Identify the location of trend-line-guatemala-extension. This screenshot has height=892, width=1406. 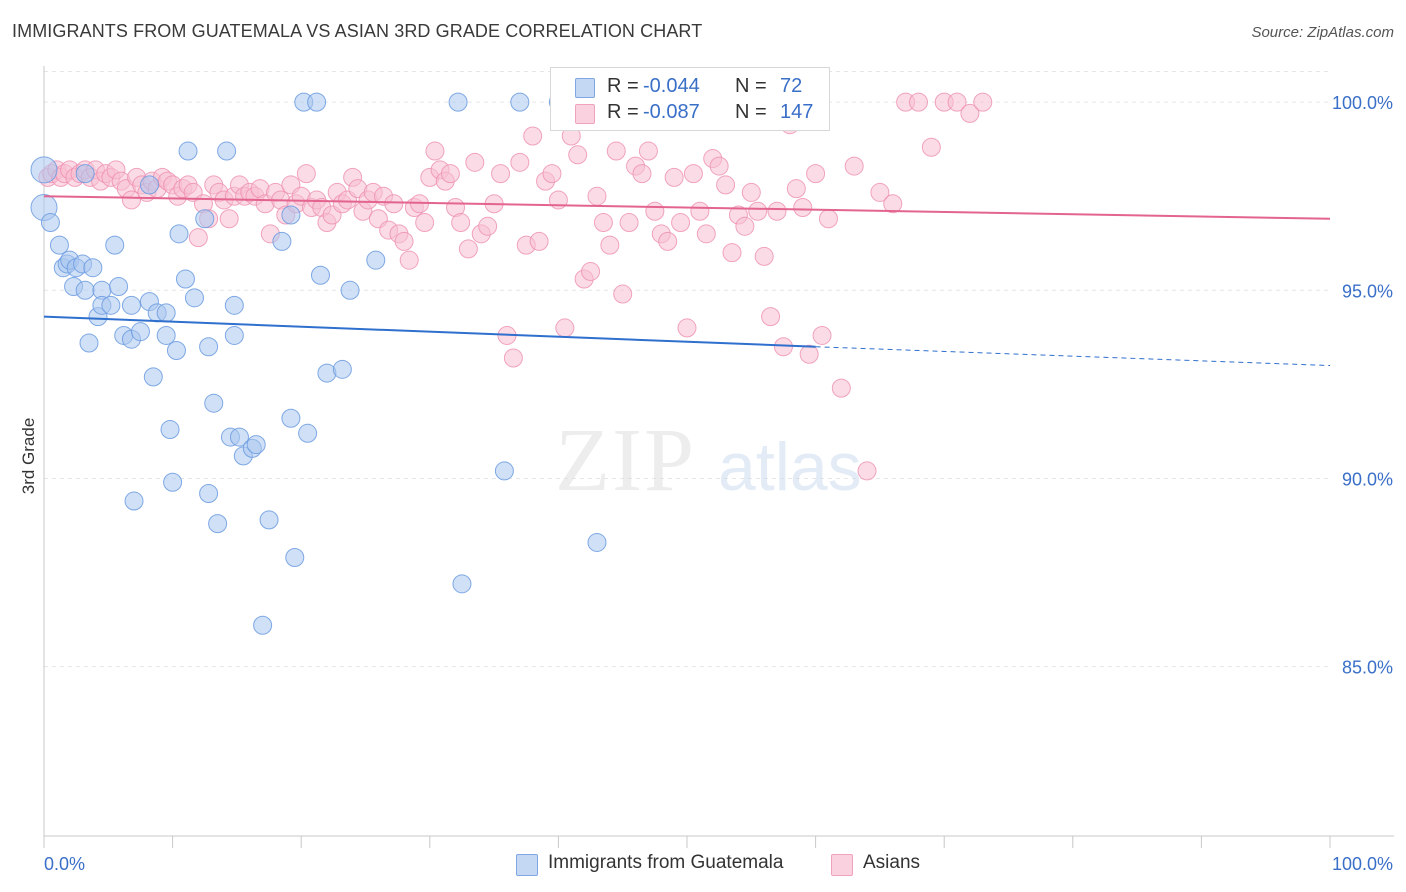
(1073, 356).